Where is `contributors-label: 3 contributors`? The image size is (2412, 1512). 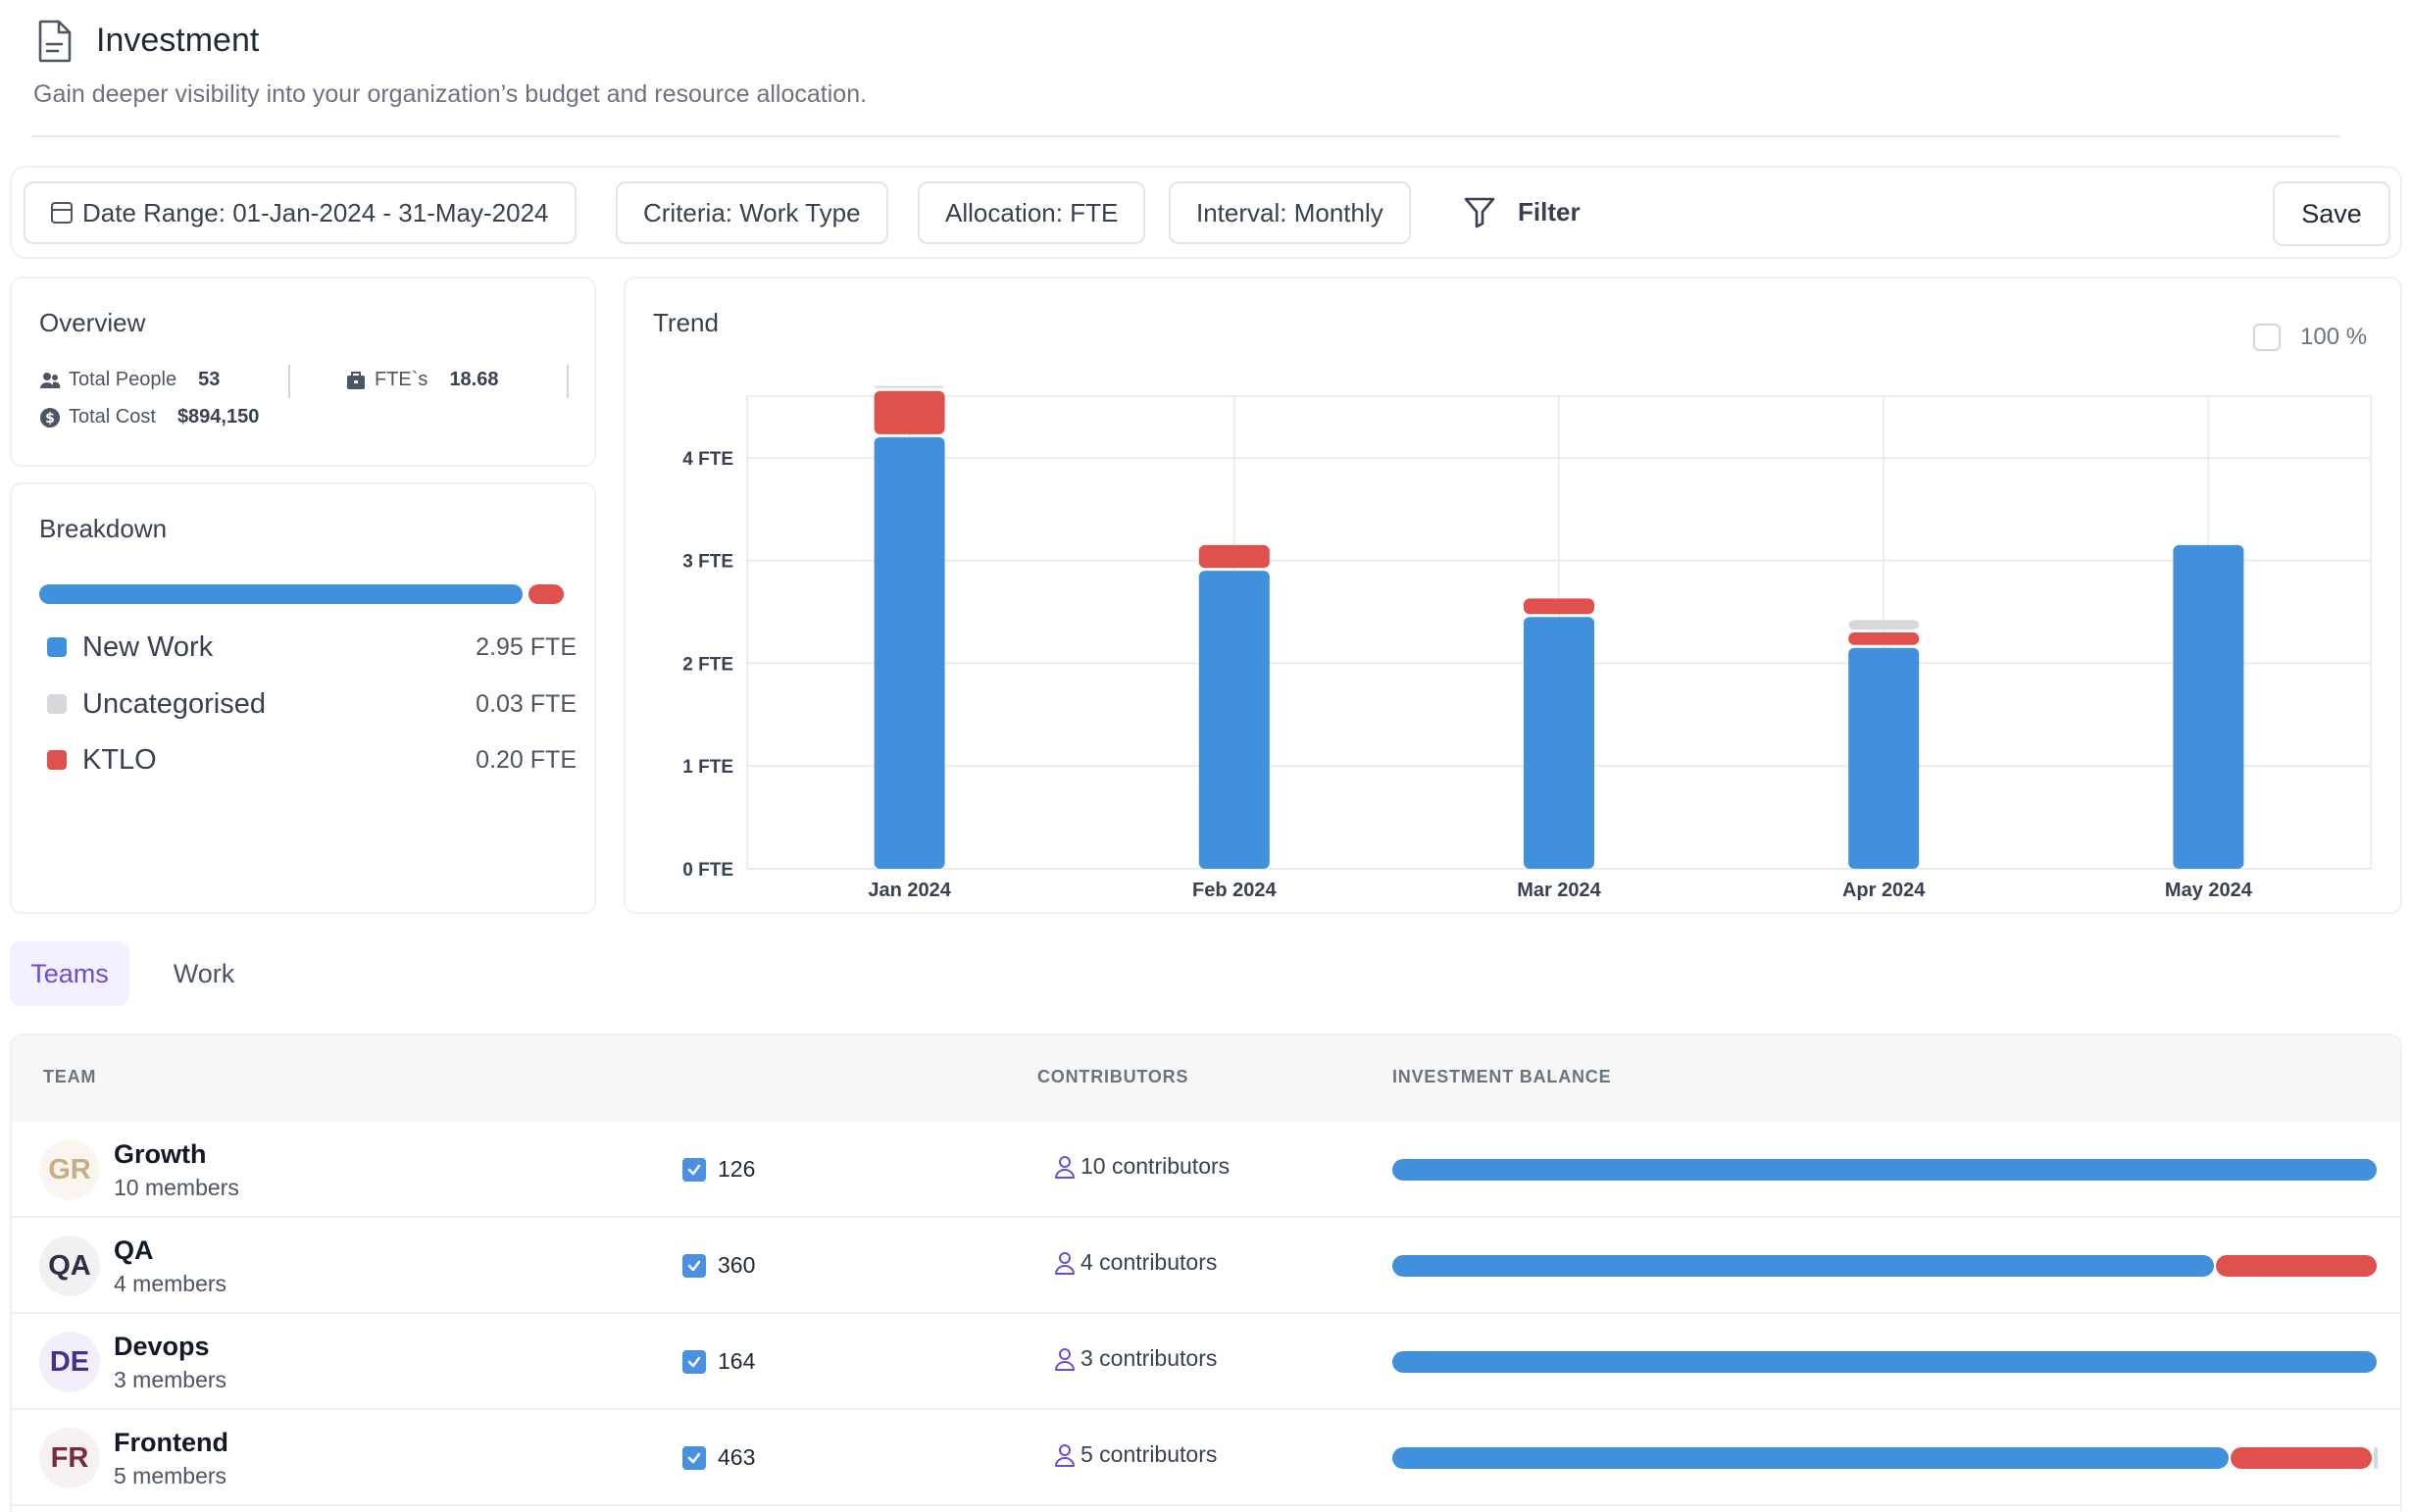
contributors-label: 3 contributors is located at coordinates (1149, 1358).